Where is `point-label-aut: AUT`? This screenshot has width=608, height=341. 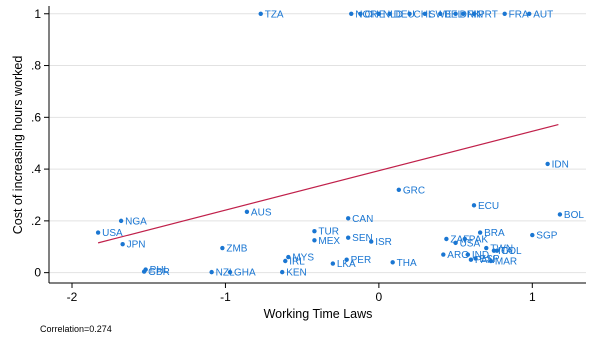 point-label-aut: AUT is located at coordinates (543, 14).